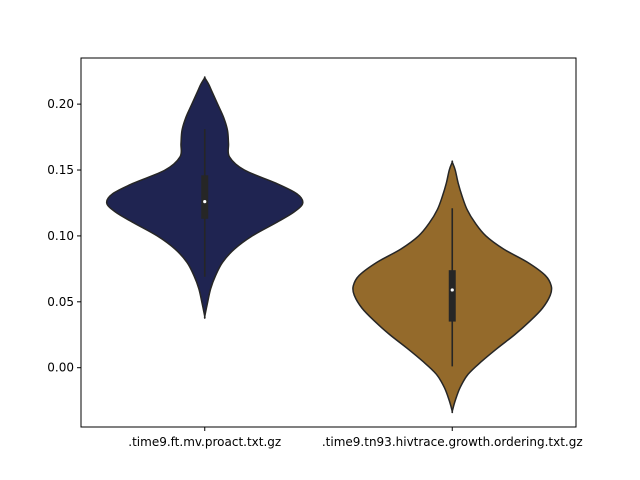 This screenshot has width=640, height=480. Describe the element at coordinates (60, 170) in the screenshot. I see `y-tick-label-3: 0.15` at that location.